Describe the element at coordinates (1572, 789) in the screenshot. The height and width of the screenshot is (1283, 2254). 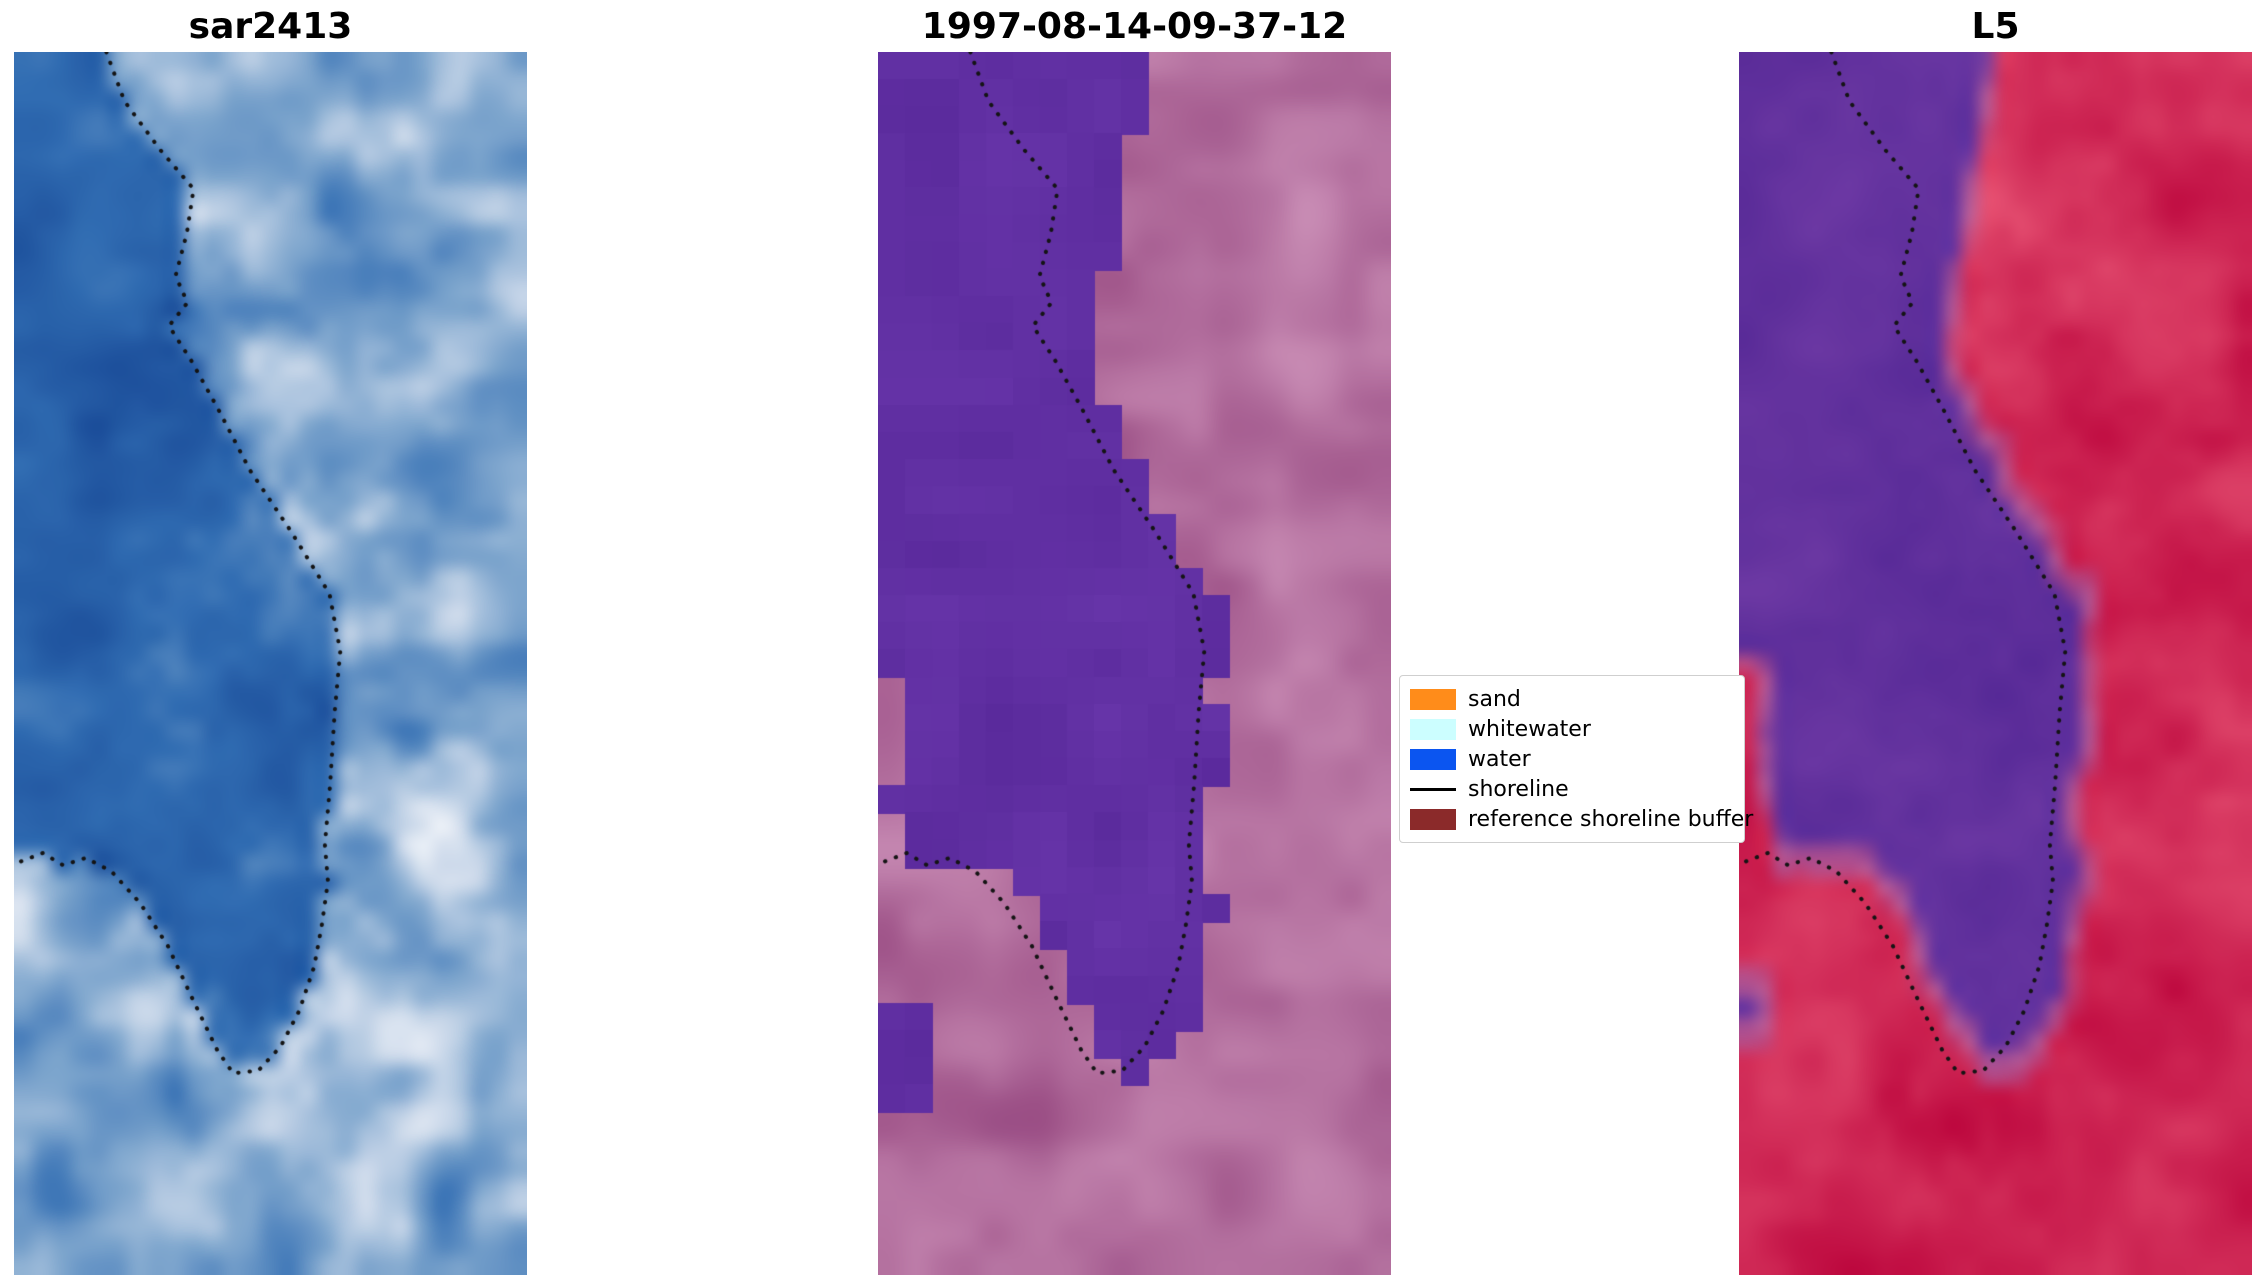
I see `legend-row-shoreline: shoreline` at that location.